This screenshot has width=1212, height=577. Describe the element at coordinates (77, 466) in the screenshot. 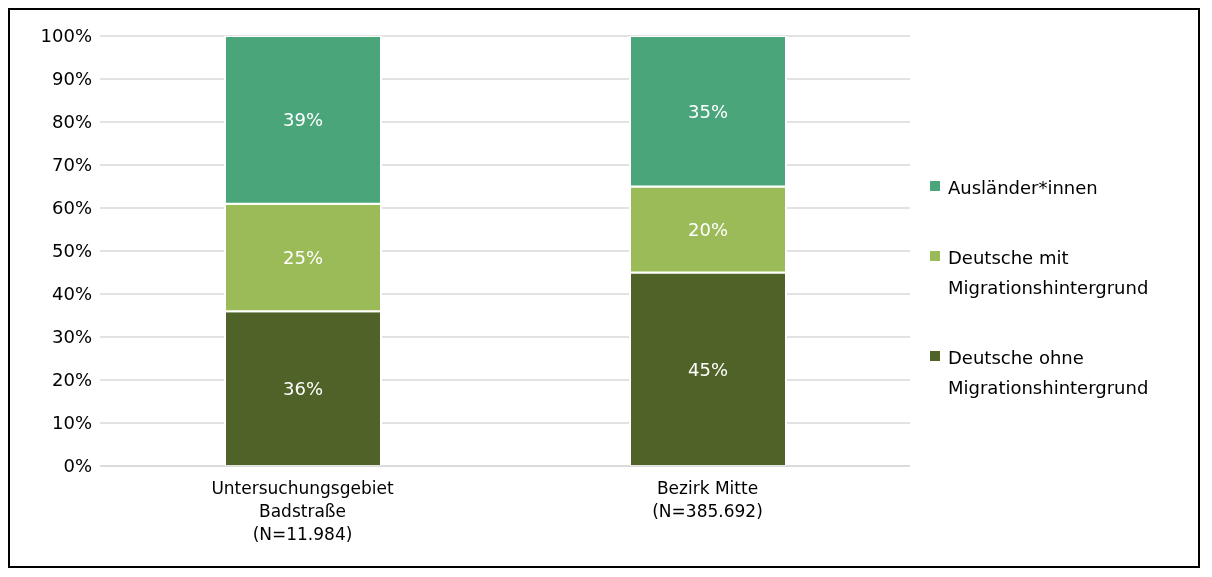

I see `y-tick-label: 0%` at that location.